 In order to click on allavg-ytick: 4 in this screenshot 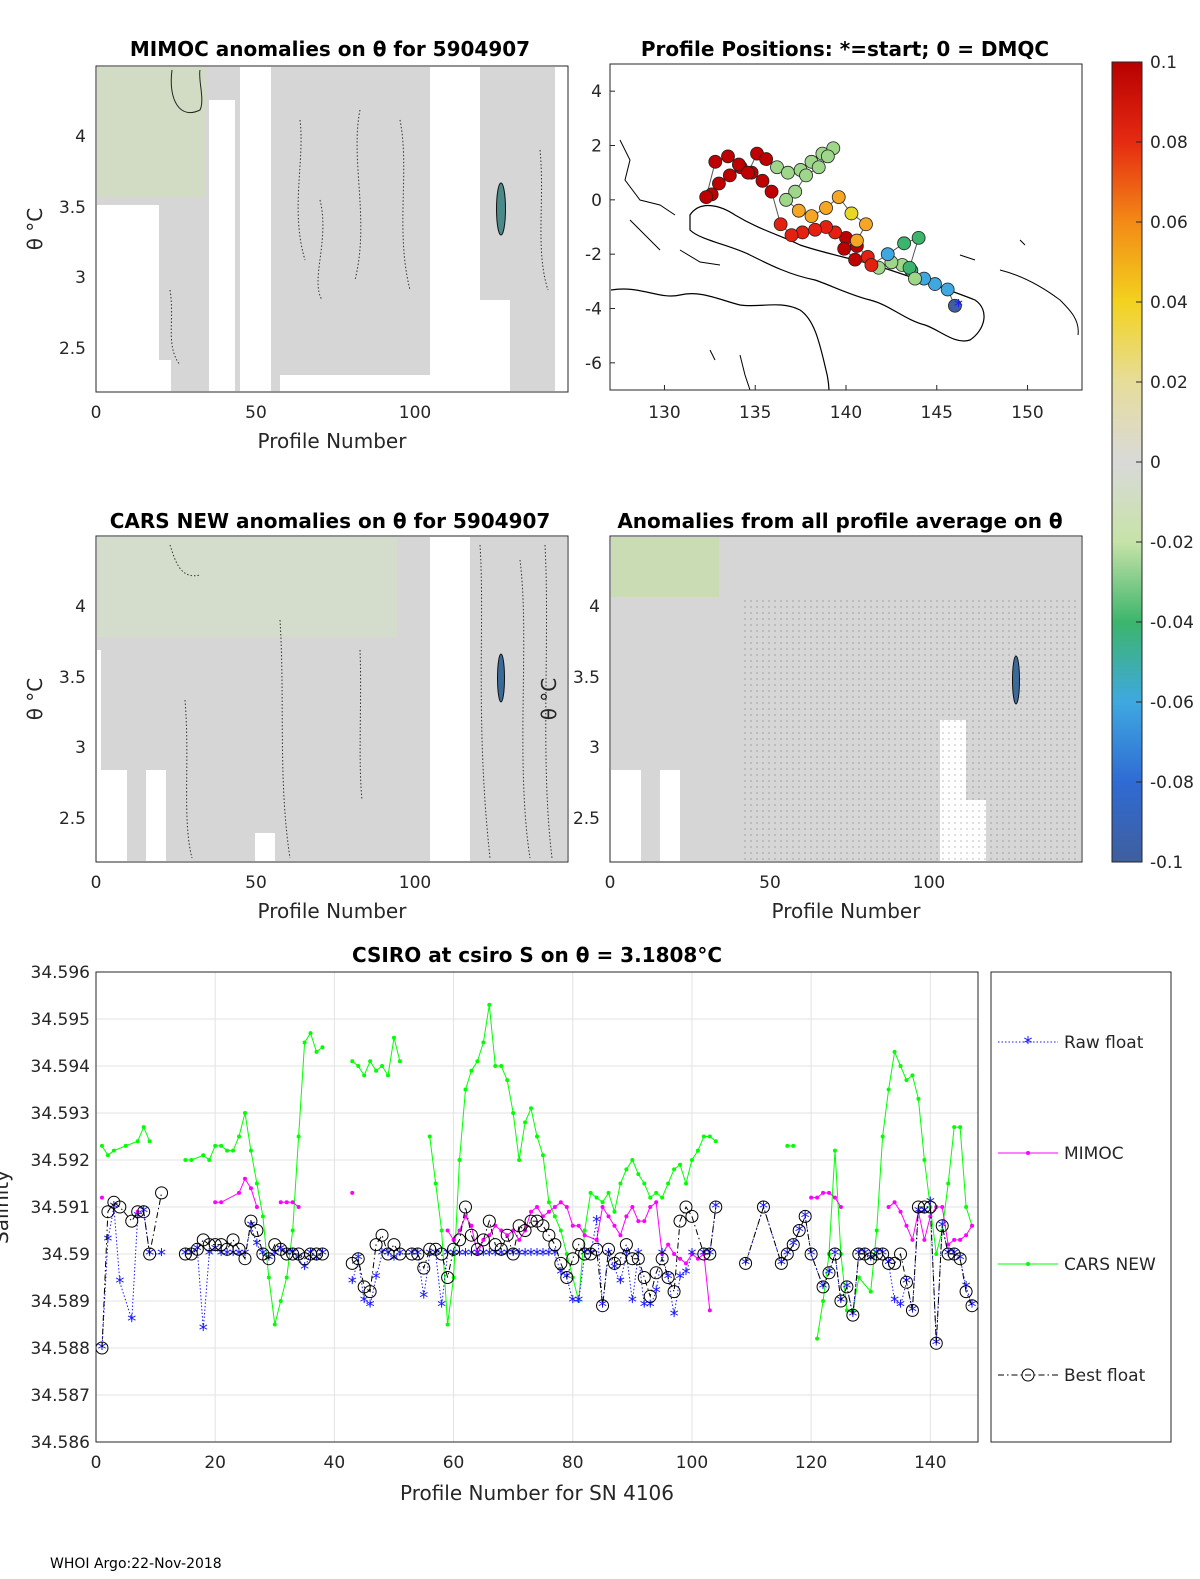, I will do `click(594, 607)`.